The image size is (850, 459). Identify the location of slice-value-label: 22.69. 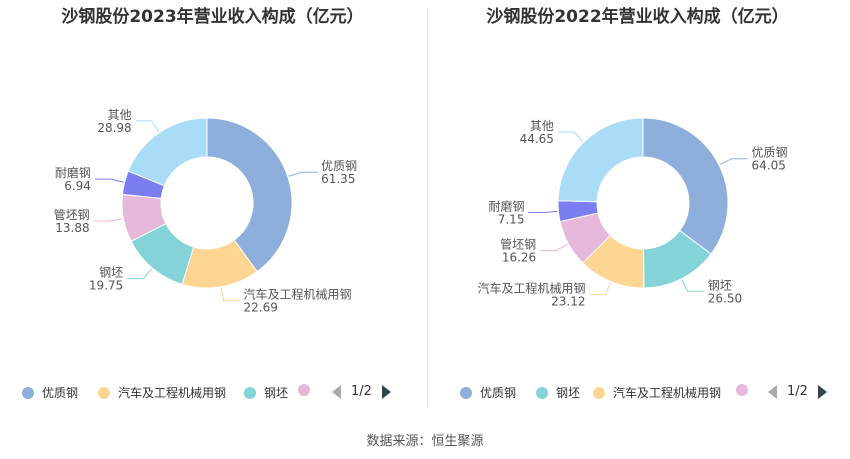
(261, 308).